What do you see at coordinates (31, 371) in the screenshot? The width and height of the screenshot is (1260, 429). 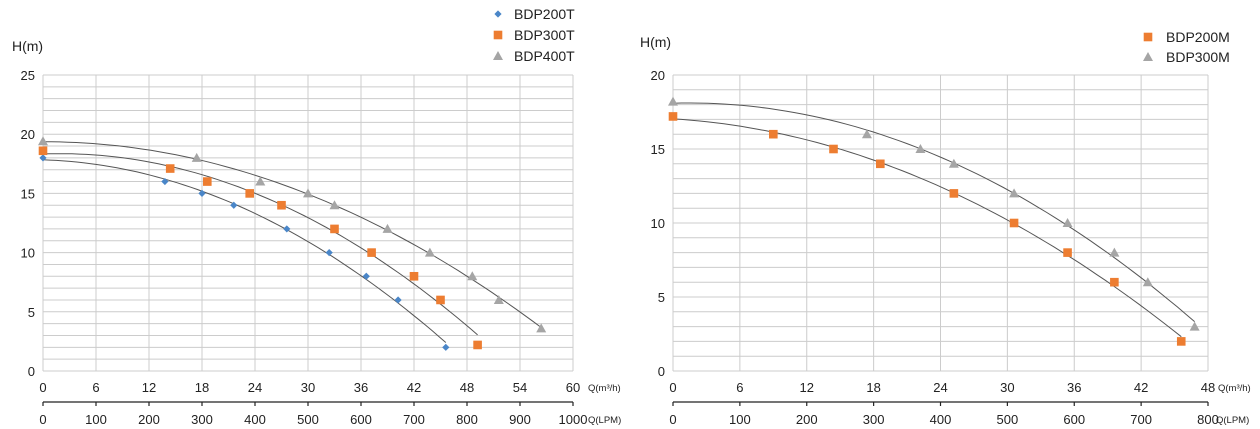 I see `y-tick-label: 0` at bounding box center [31, 371].